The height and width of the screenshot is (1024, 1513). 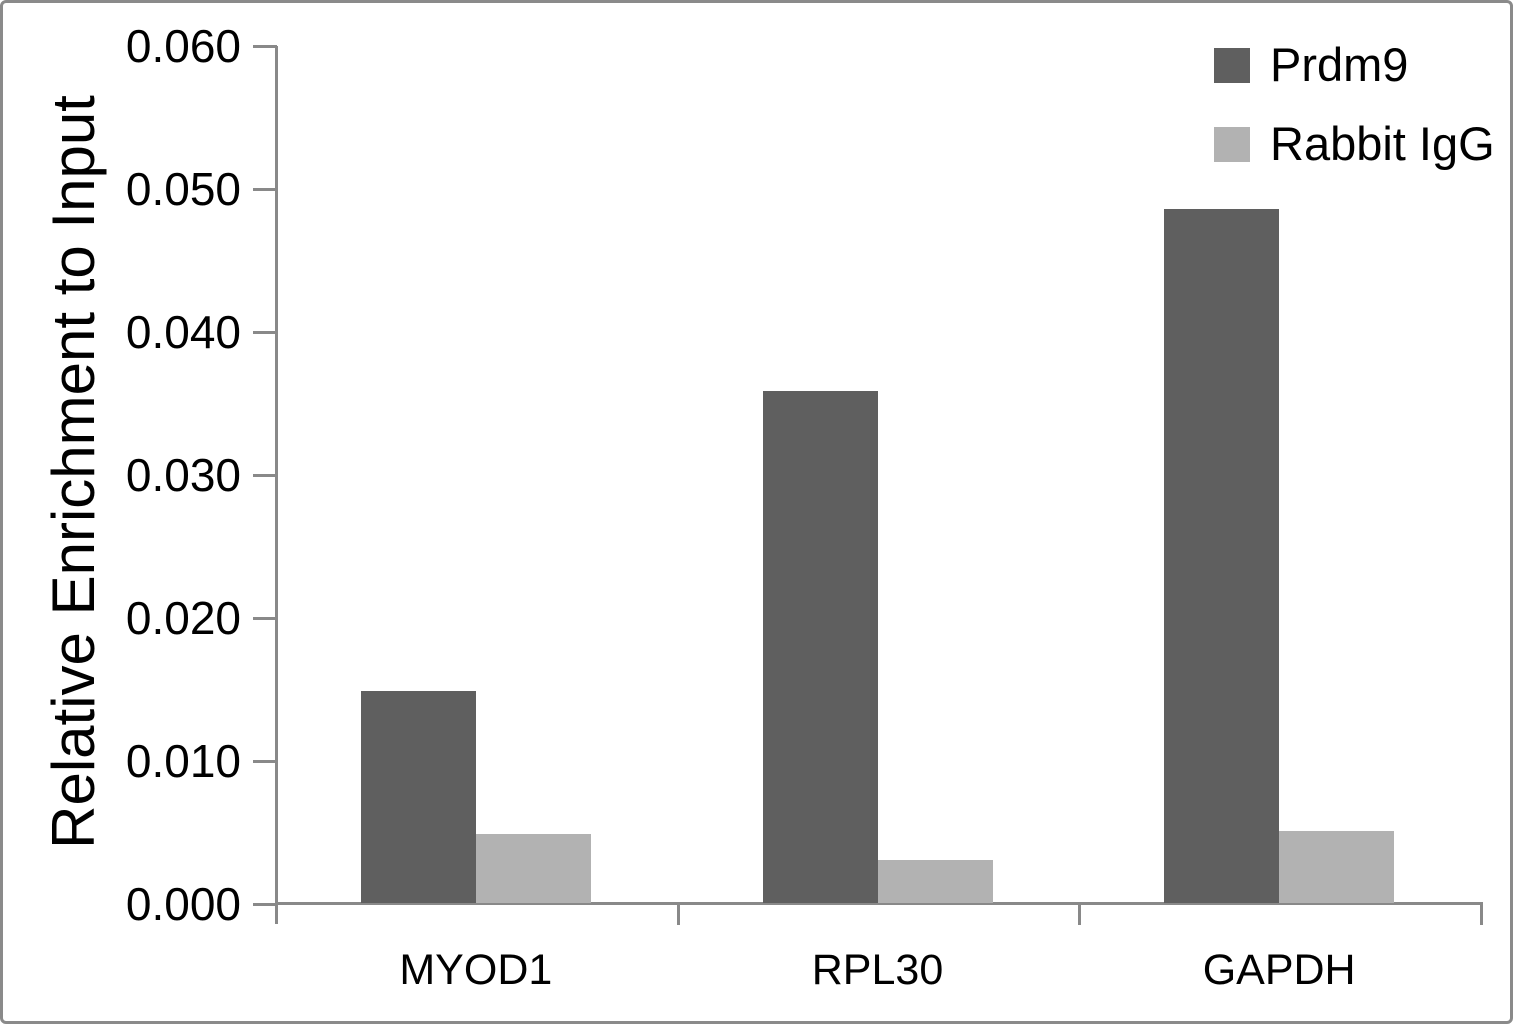 I want to click on bar-rabbit-igg-rpl30, so click(x=935, y=881).